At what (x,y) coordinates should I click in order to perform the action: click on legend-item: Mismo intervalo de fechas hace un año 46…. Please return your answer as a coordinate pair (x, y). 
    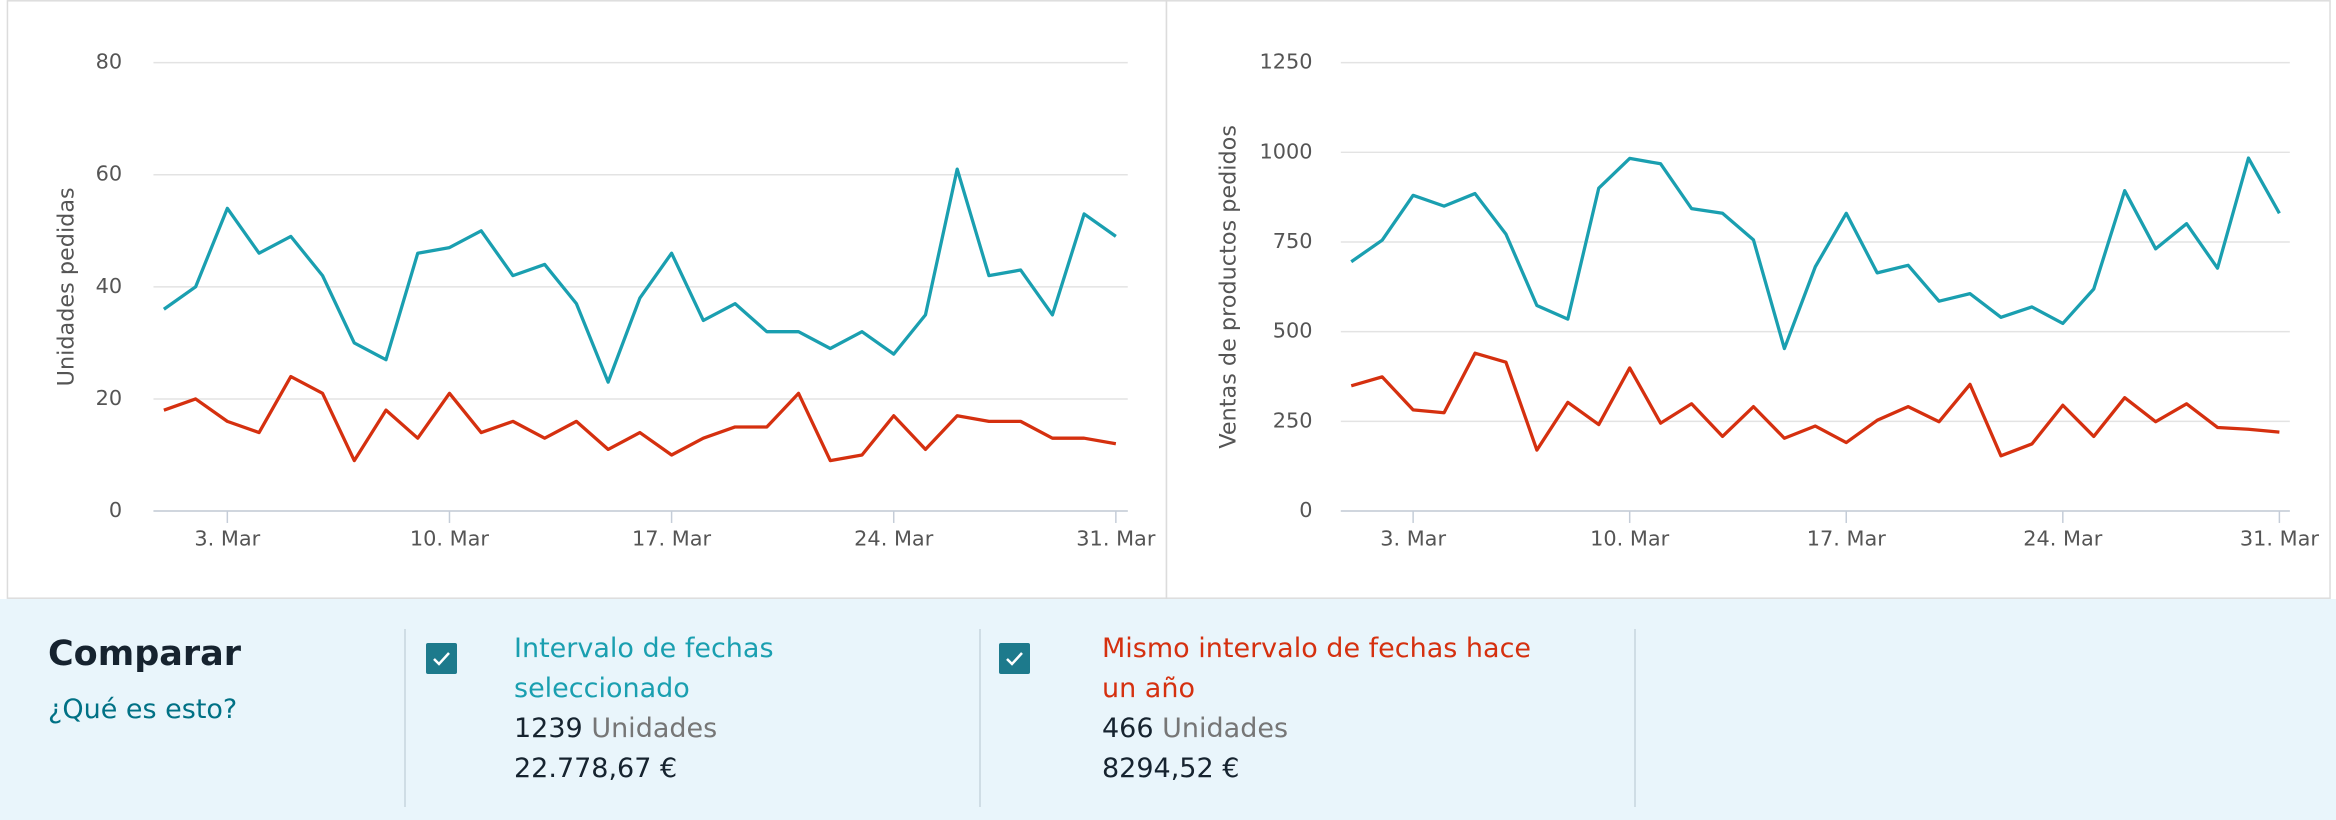
    Looking at the image, I should click on (1337, 709).